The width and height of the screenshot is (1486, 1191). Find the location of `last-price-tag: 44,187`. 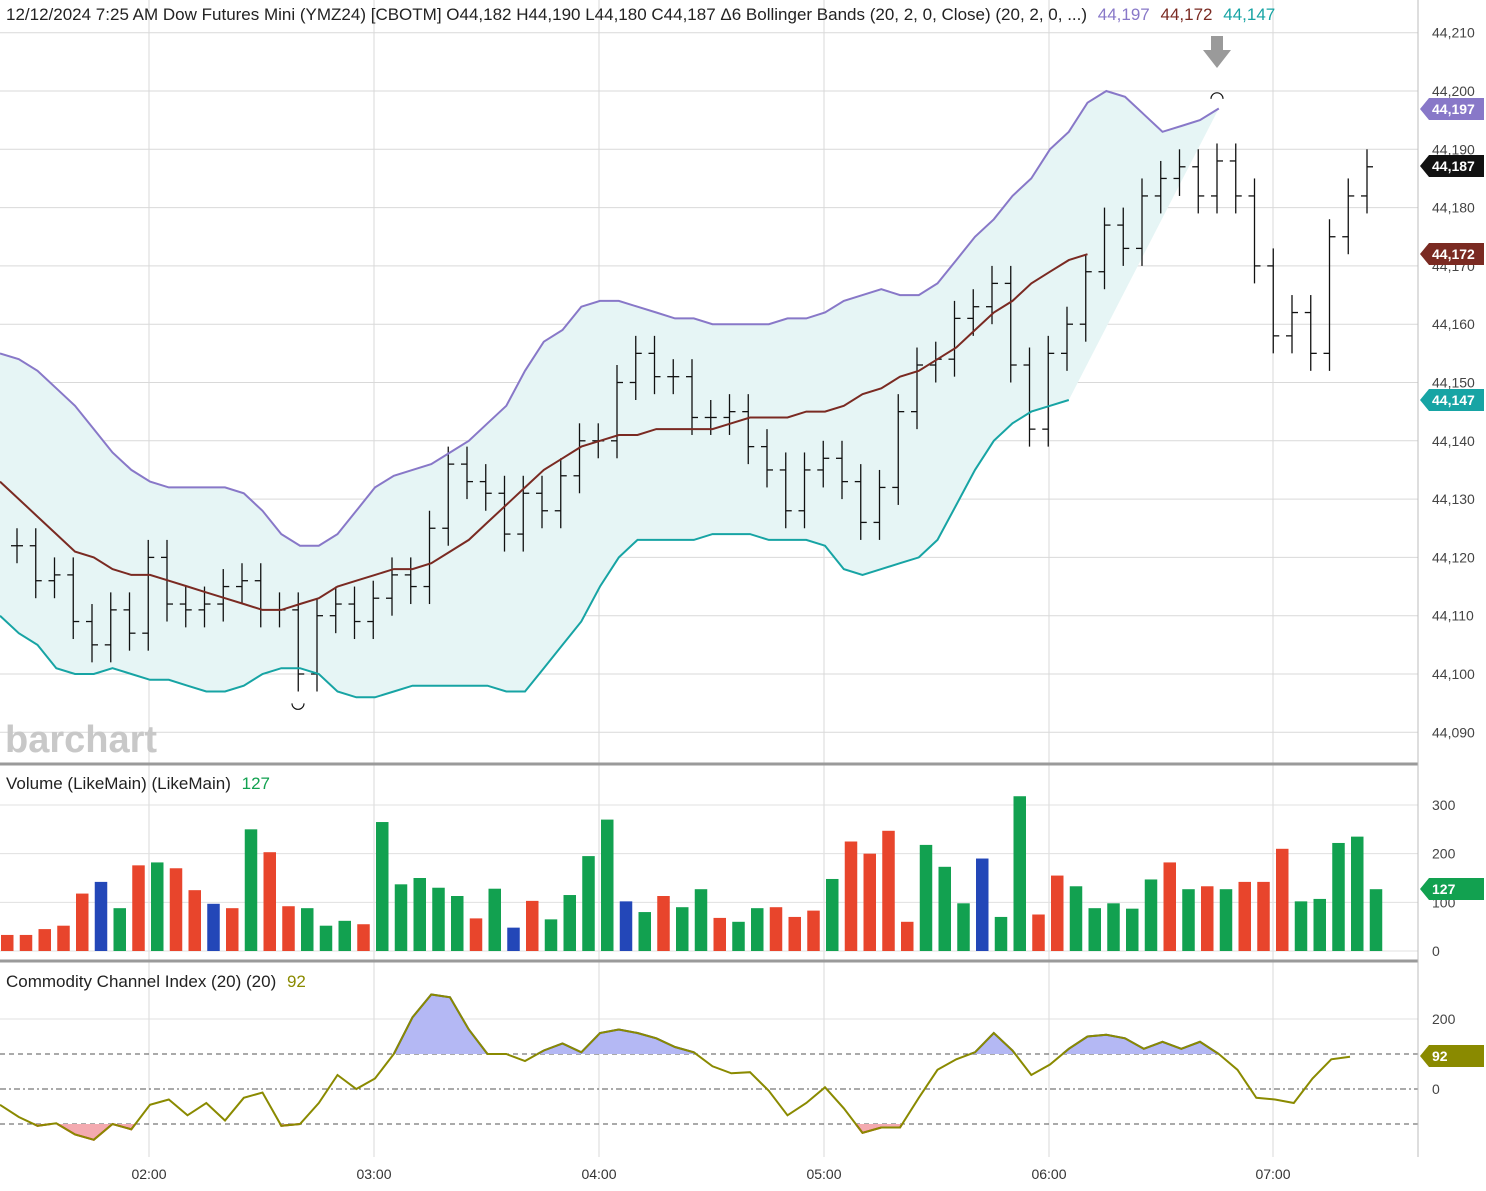

last-price-tag: 44,187 is located at coordinates (1452, 166).